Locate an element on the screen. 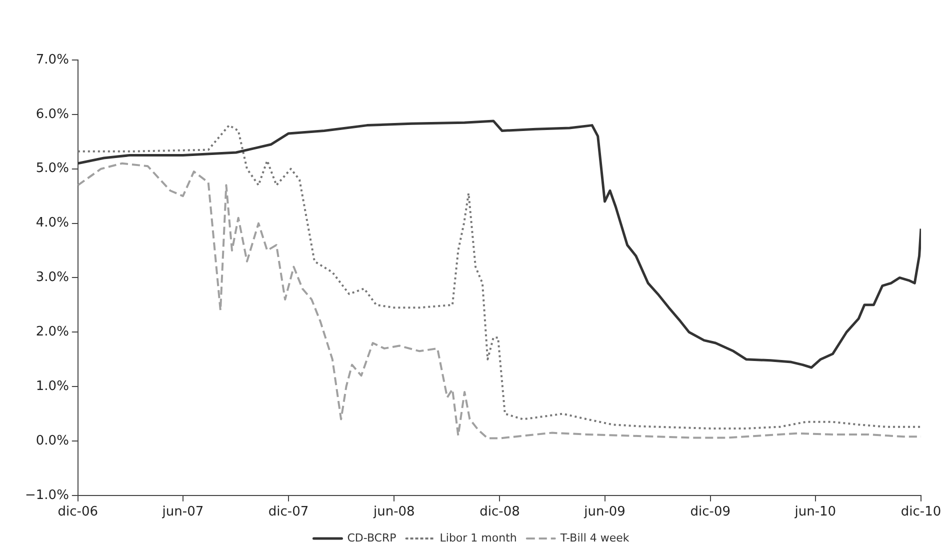  y-tick-label: 5.0% is located at coordinates (52, 168).